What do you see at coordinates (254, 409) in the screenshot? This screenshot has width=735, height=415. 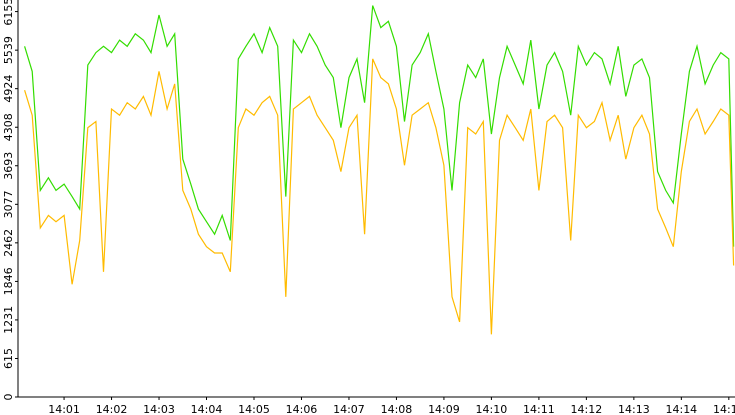 I see `x-tick-label: 14:05` at bounding box center [254, 409].